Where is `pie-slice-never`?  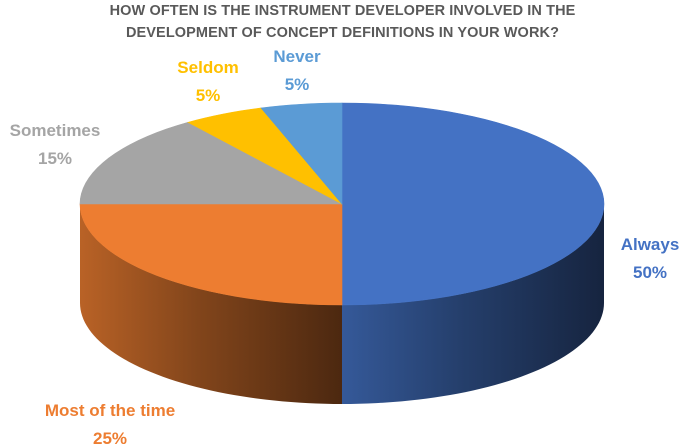 pie-slice-never is located at coordinates (301, 153).